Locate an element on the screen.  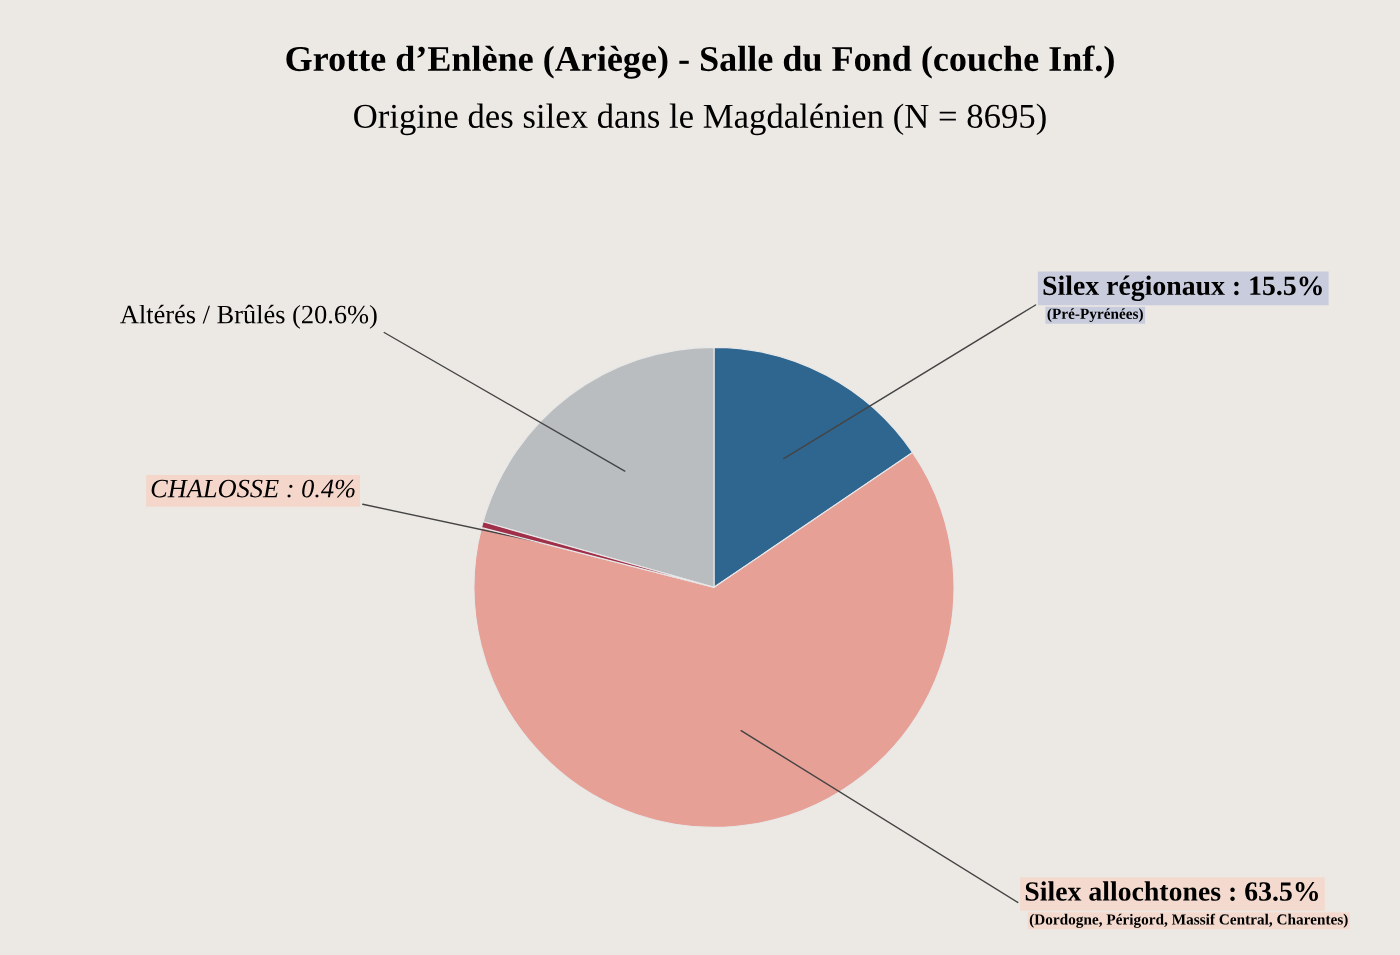
category-label: Silex allochtones : 63.5% (Dordogne, Périgord, Massif Central, Charentes) is located at coordinates (1186, 904).